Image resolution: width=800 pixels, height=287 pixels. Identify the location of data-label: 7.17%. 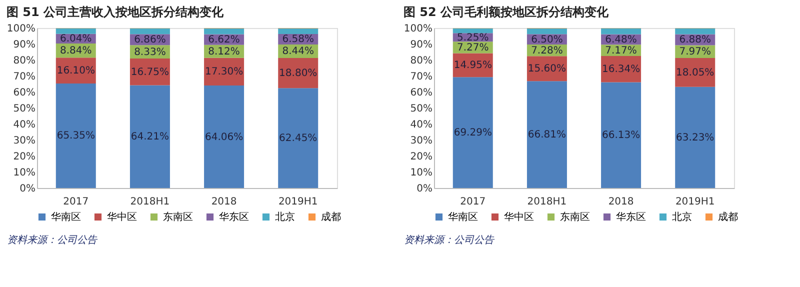
(621, 50).